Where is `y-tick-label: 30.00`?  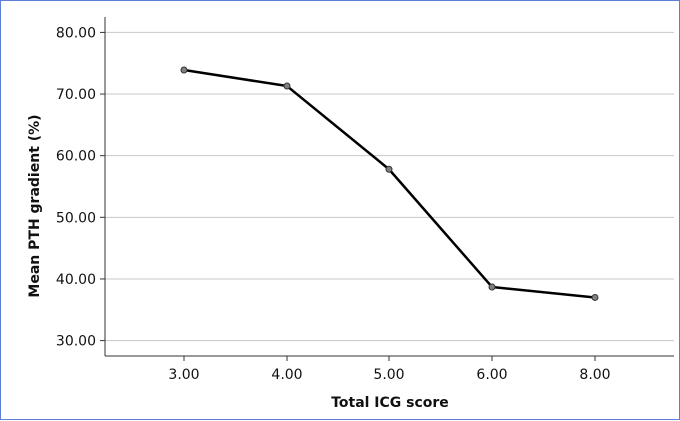
y-tick-label: 30.00 is located at coordinates (76, 342).